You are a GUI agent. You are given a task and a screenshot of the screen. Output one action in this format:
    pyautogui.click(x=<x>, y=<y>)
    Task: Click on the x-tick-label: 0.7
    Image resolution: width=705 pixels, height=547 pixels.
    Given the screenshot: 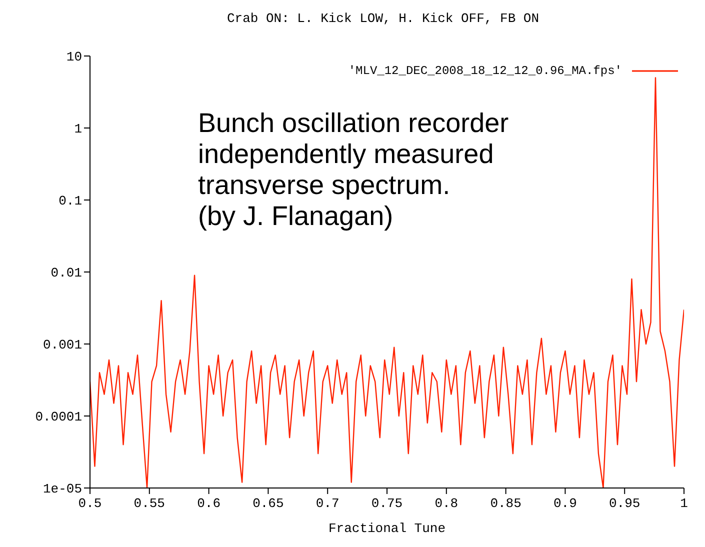 What is the action you would take?
    pyautogui.click(x=328, y=504)
    